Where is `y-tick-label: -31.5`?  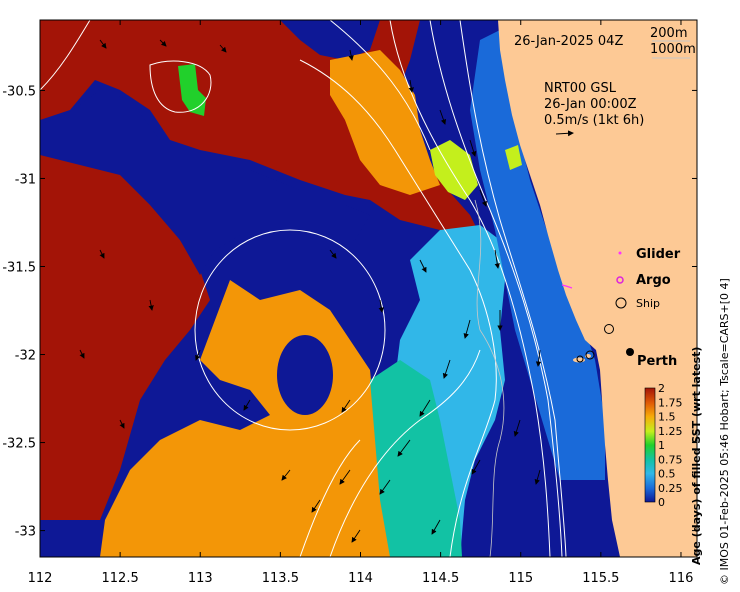
y-tick-label: -31.5 is located at coordinates (19, 267).